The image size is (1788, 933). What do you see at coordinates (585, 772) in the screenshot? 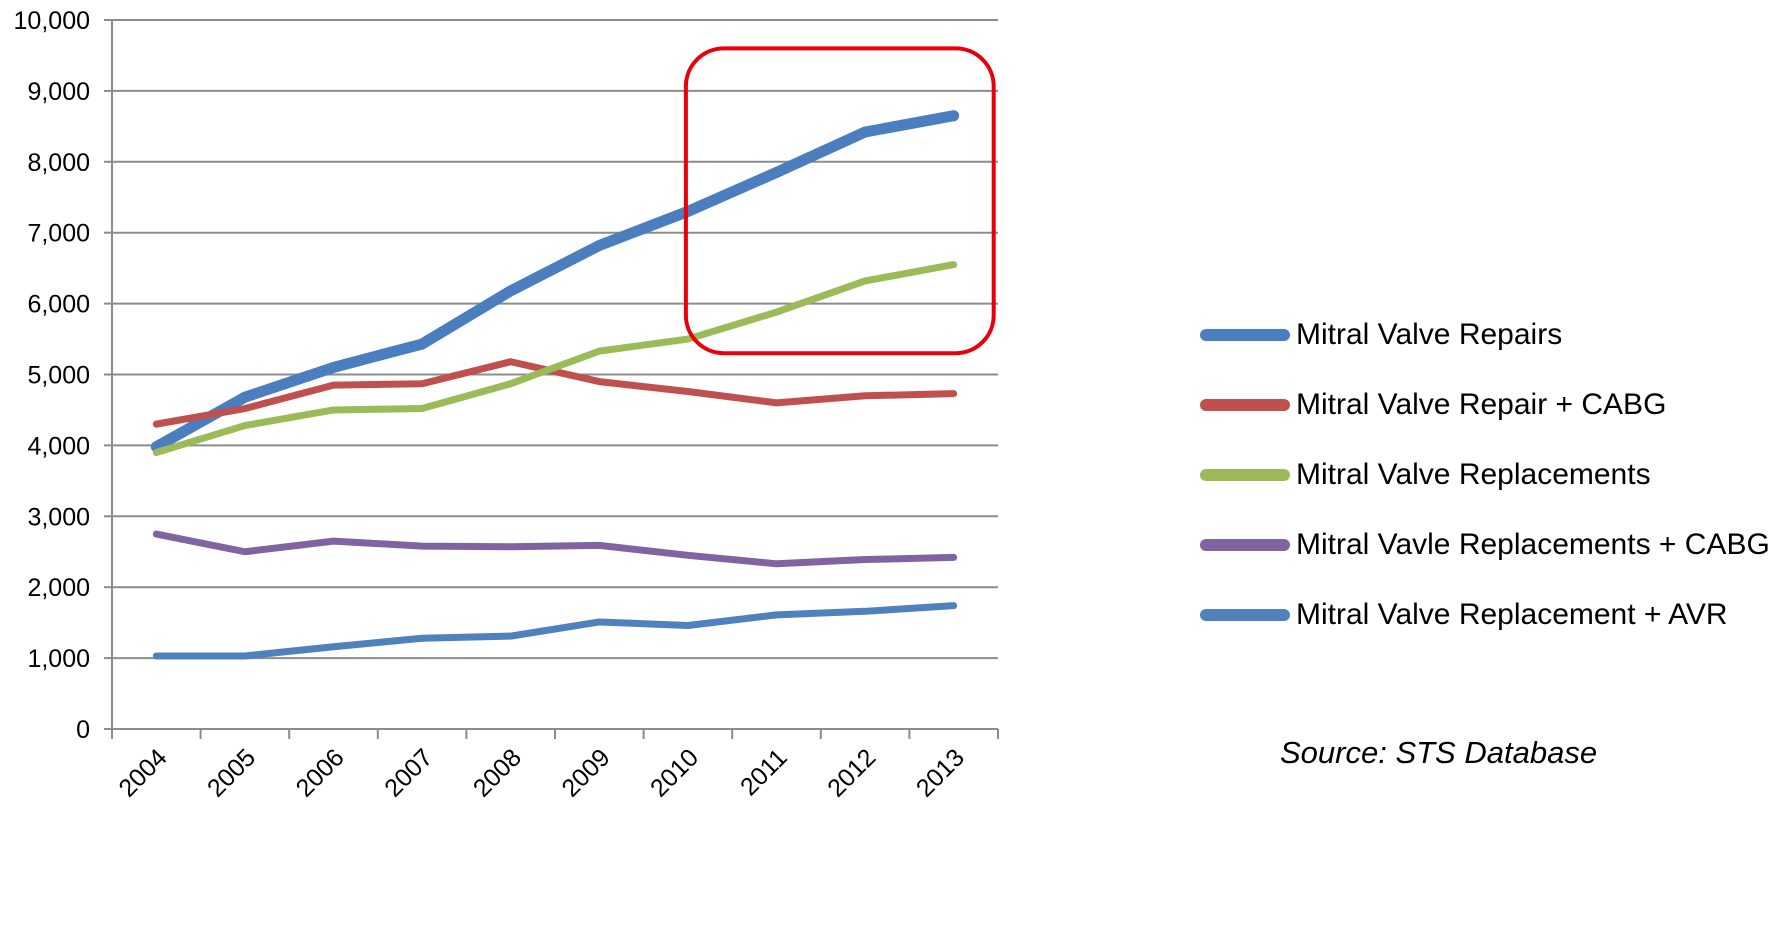
I see `x-tick-label: 2009` at bounding box center [585, 772].